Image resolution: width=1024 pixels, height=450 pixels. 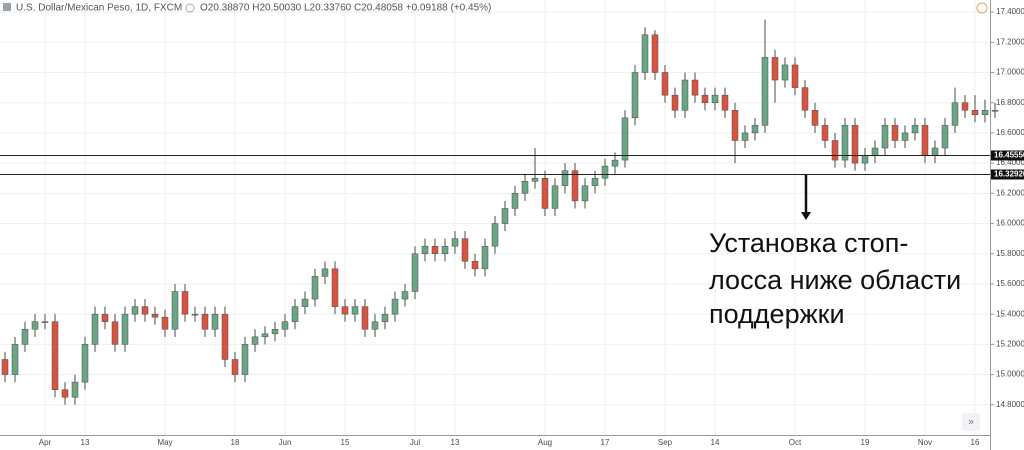 What do you see at coordinates (285, 442) in the screenshot?
I see `x-tick-label: Jun` at bounding box center [285, 442].